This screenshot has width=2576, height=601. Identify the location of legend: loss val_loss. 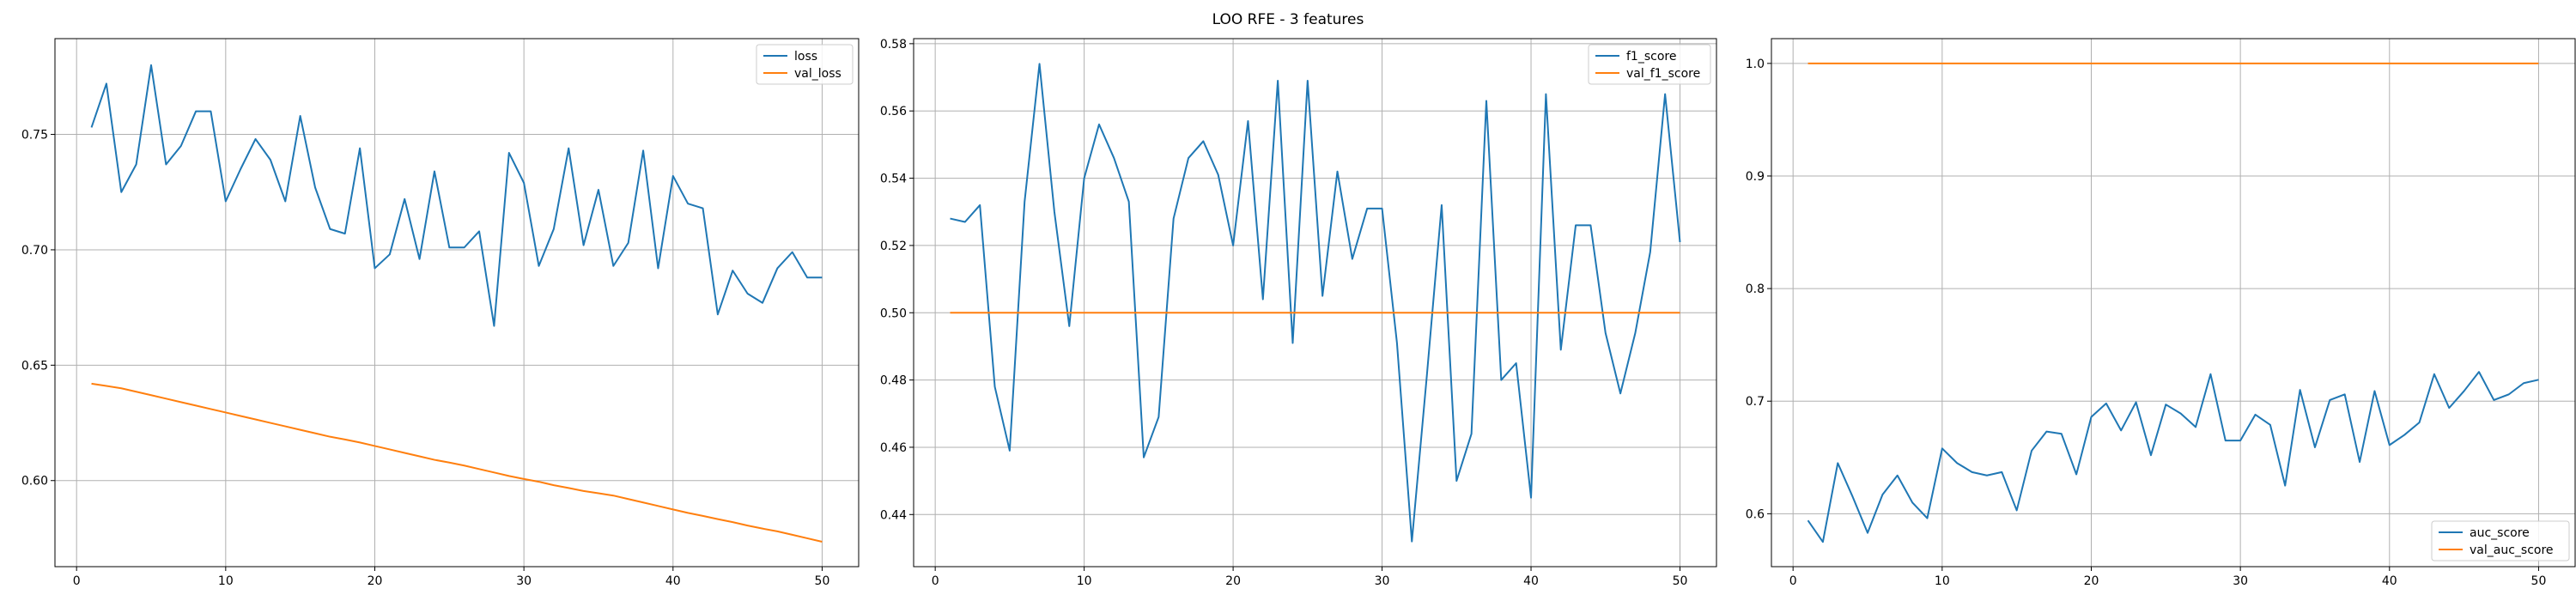
(805, 64).